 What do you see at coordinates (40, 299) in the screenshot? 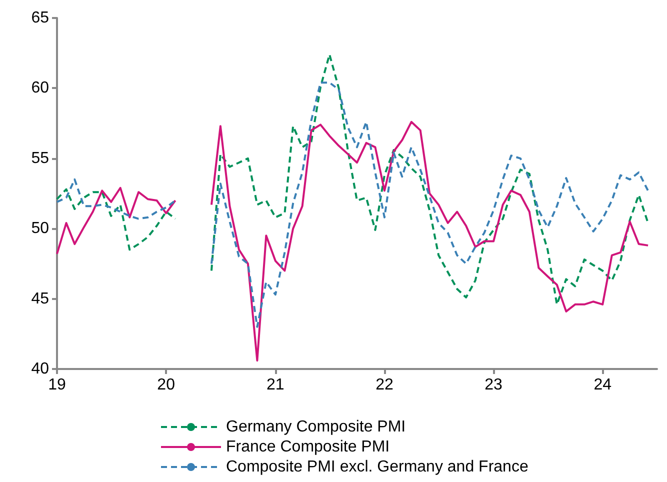
I see `y-tick-label: 45` at bounding box center [40, 299].